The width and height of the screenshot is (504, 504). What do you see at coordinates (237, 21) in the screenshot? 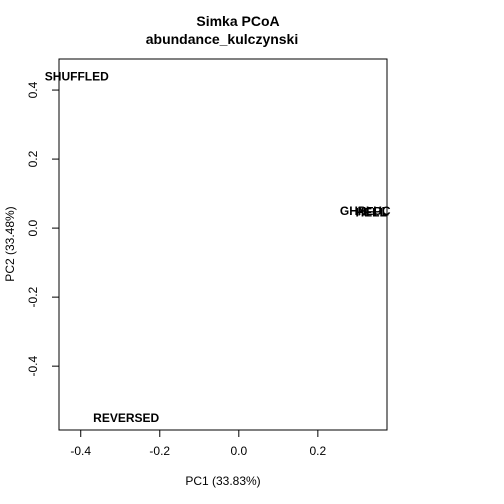
I see `chart-title: Simka PCoA` at bounding box center [237, 21].